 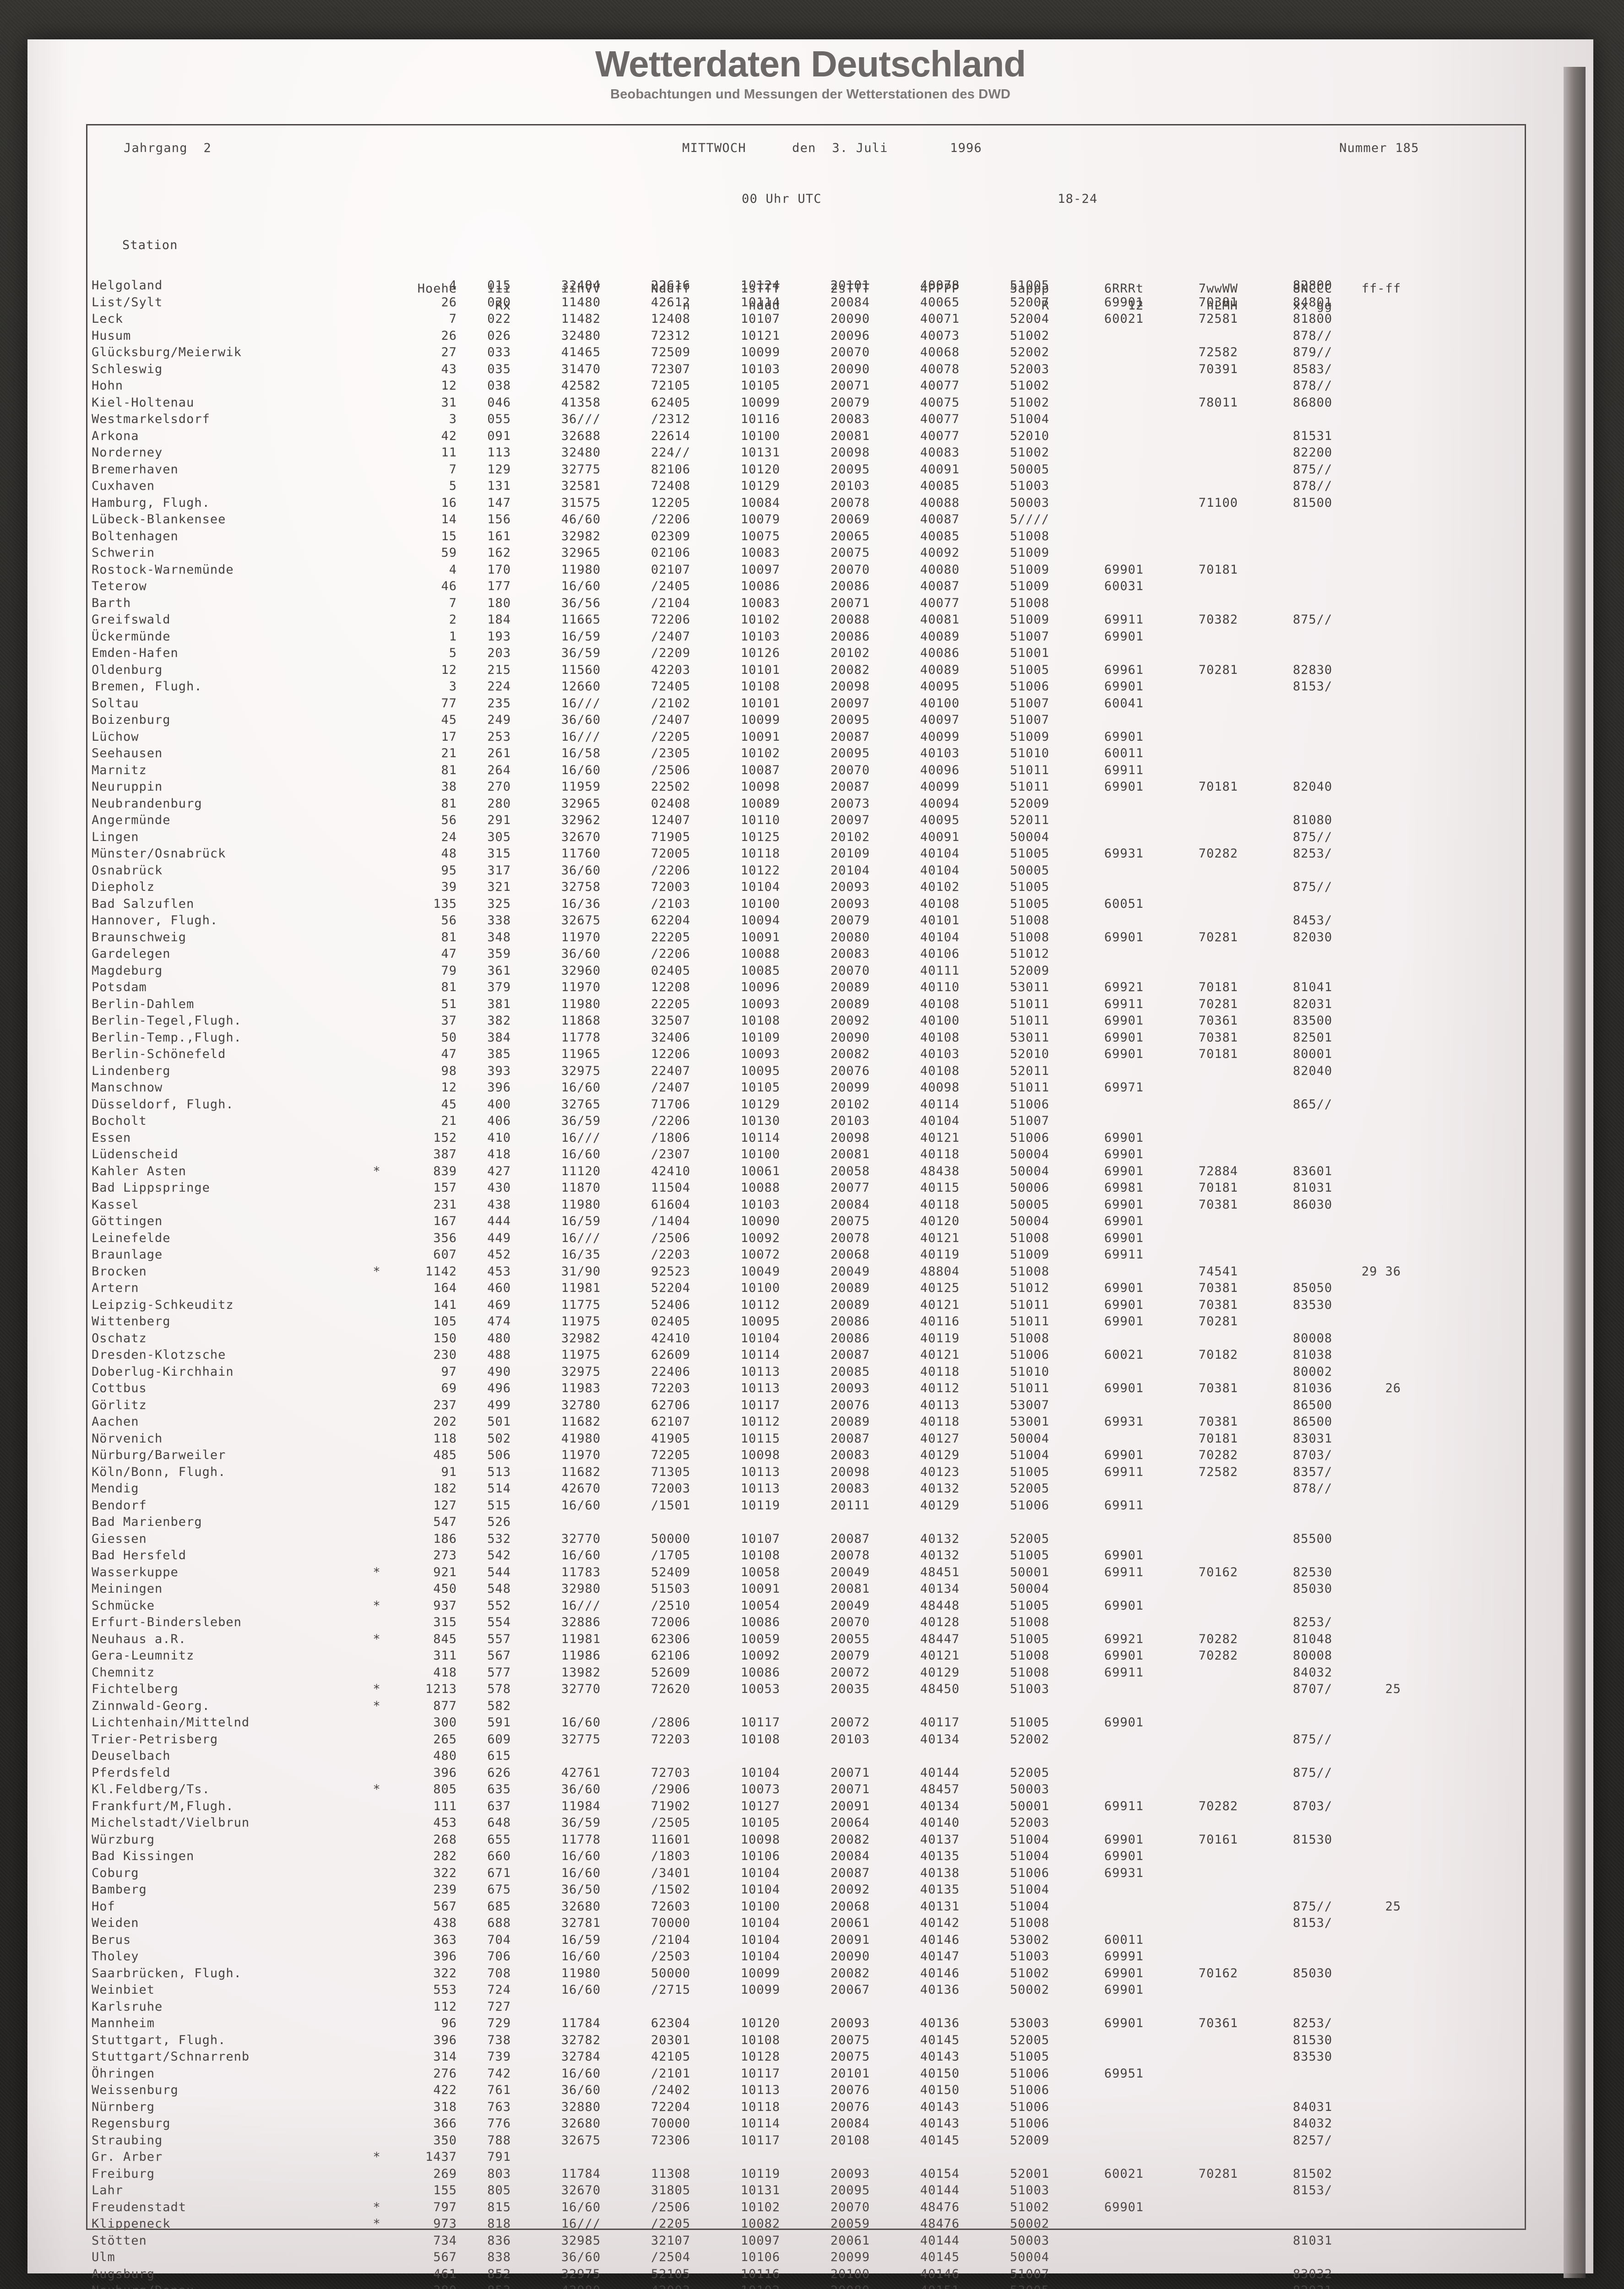 What do you see at coordinates (449, 1021) in the screenshot?
I see `station-altitude: 37` at bounding box center [449, 1021].